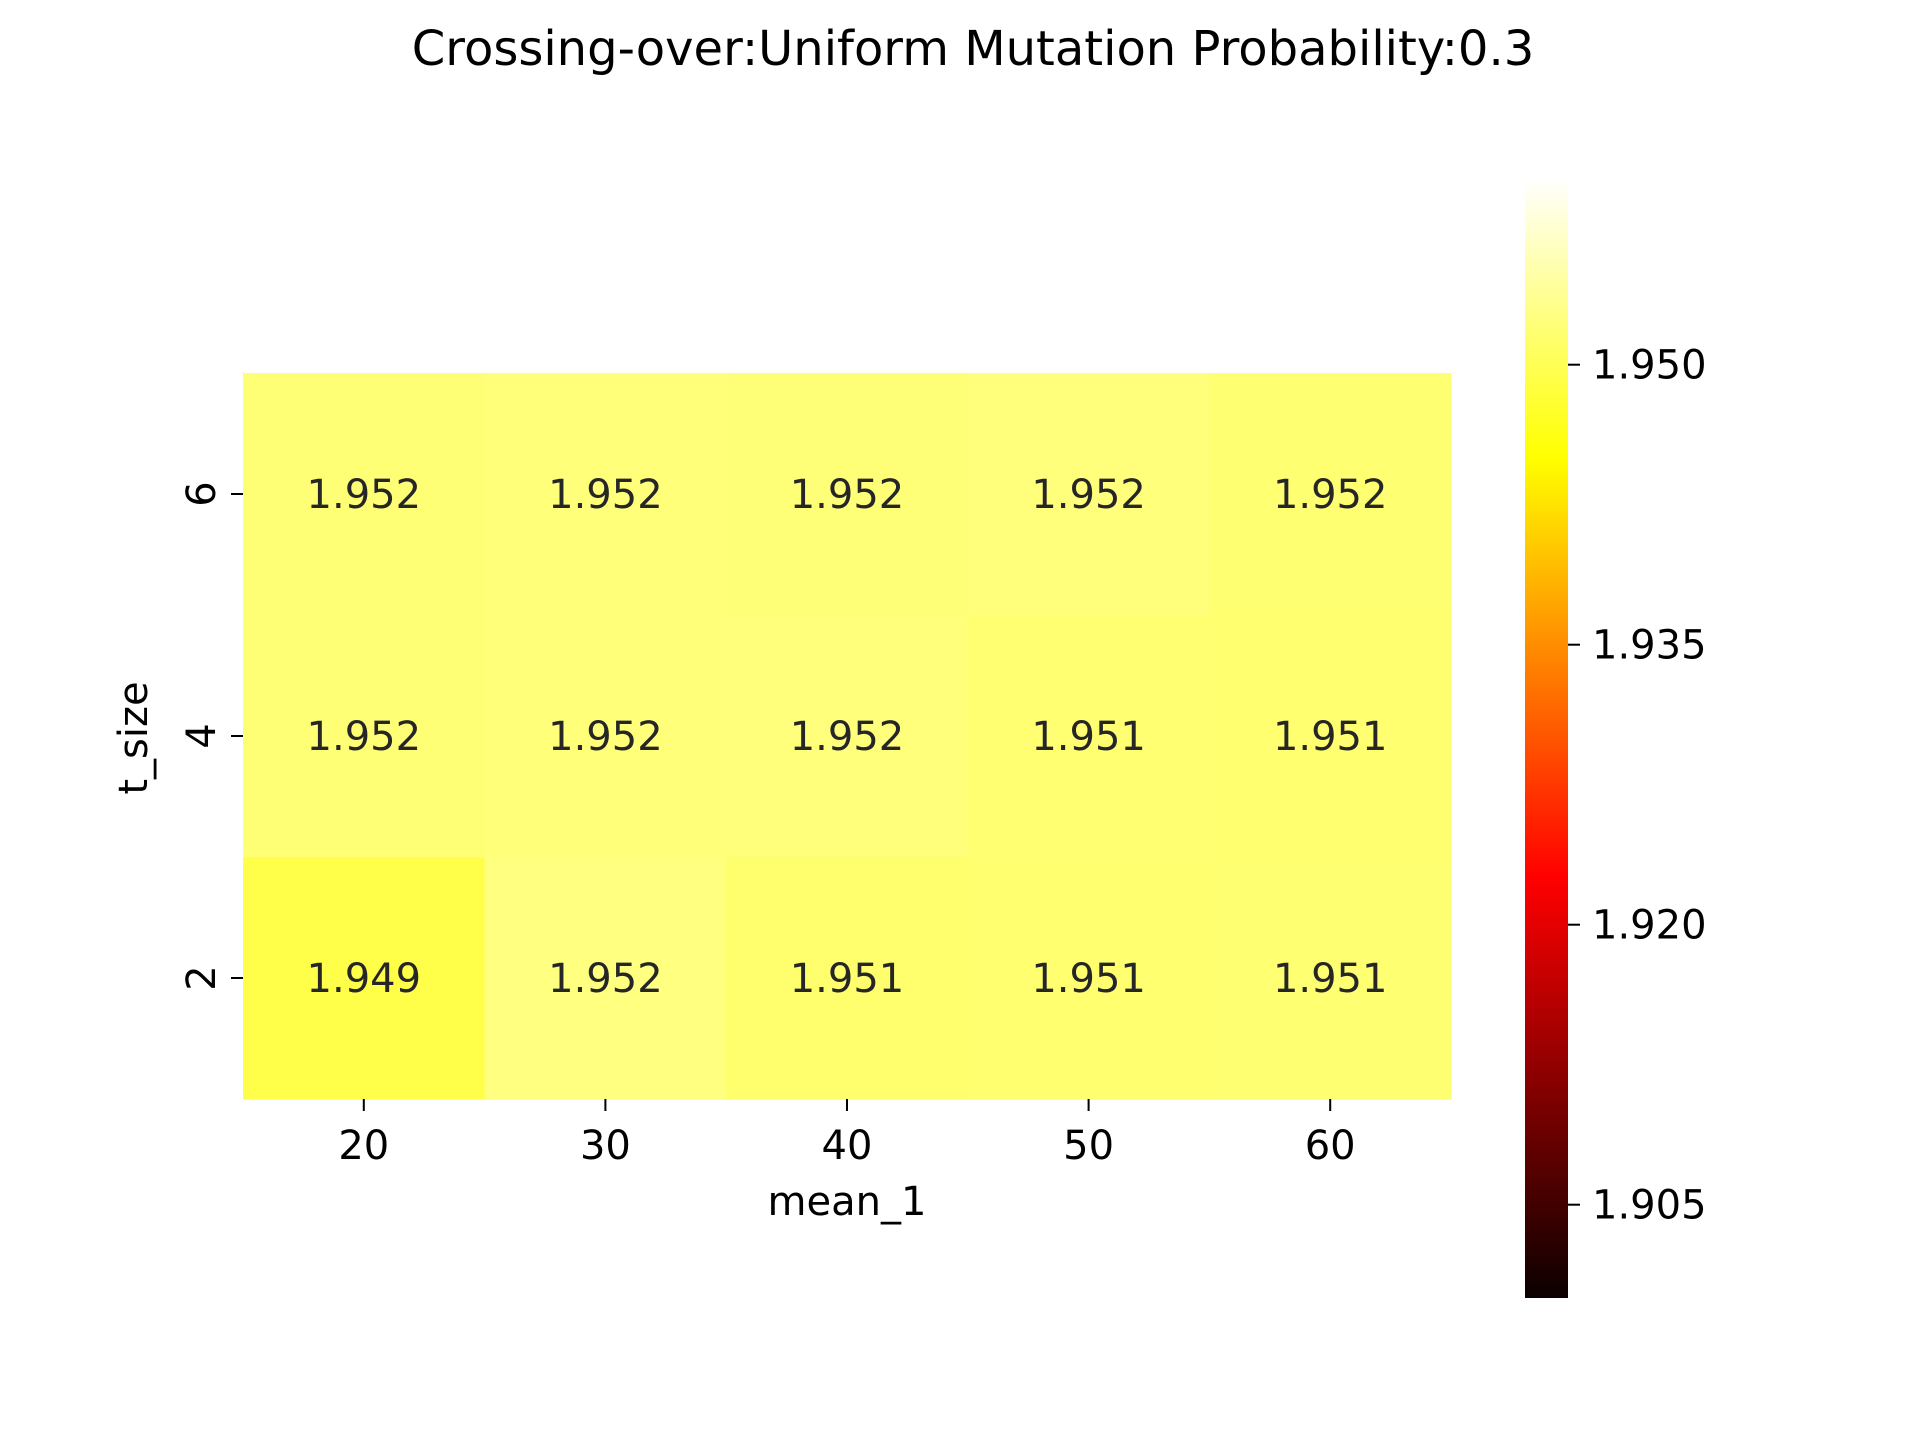 This screenshot has width=1920, height=1440. I want to click on y-tick-label: 4, so click(202, 735).